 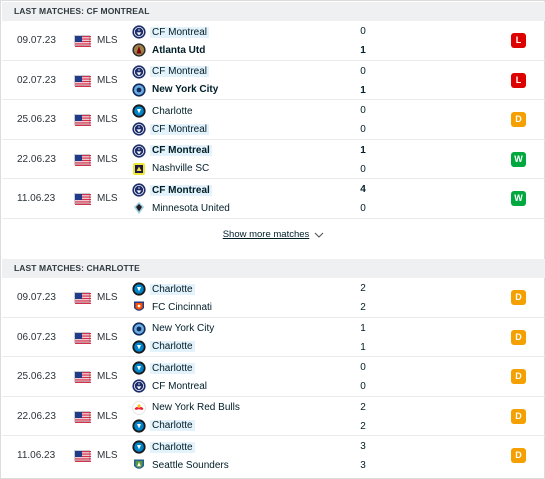 I want to click on home-team-name: Charlotte, so click(x=172, y=447).